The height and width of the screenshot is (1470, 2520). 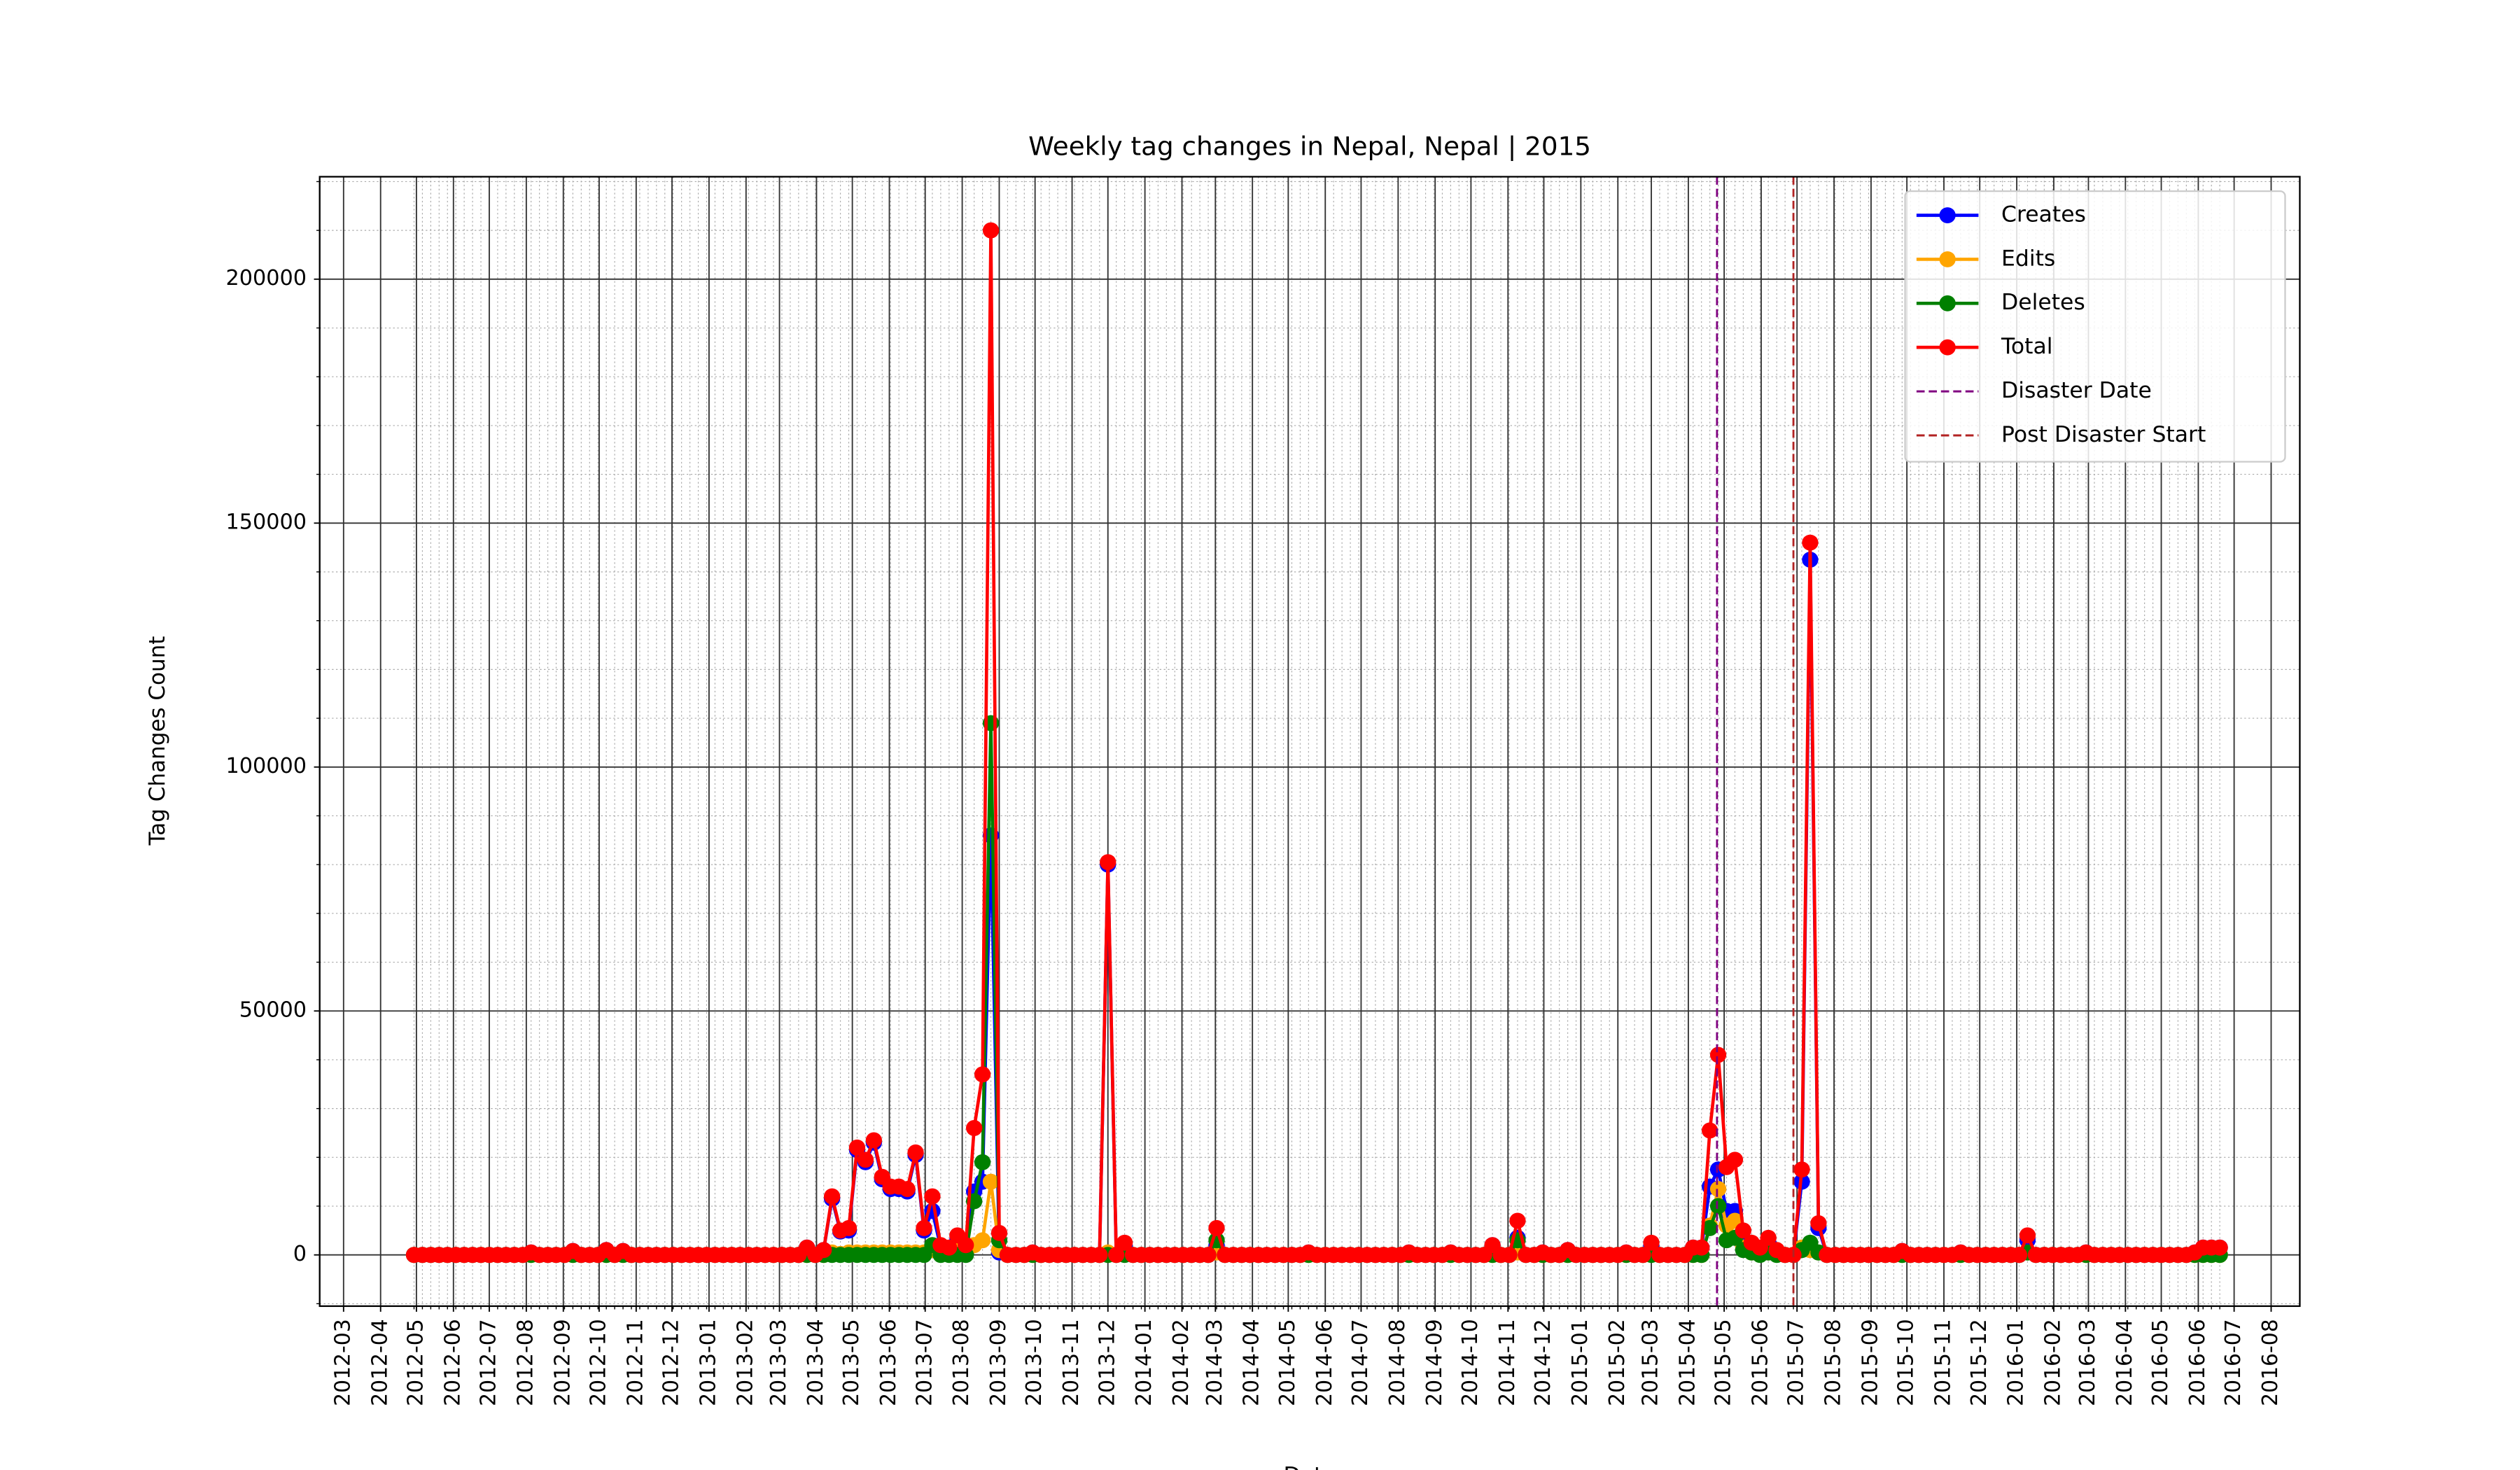 What do you see at coordinates (300, 1254) in the screenshot?
I see `y-tick-label: 0` at bounding box center [300, 1254].